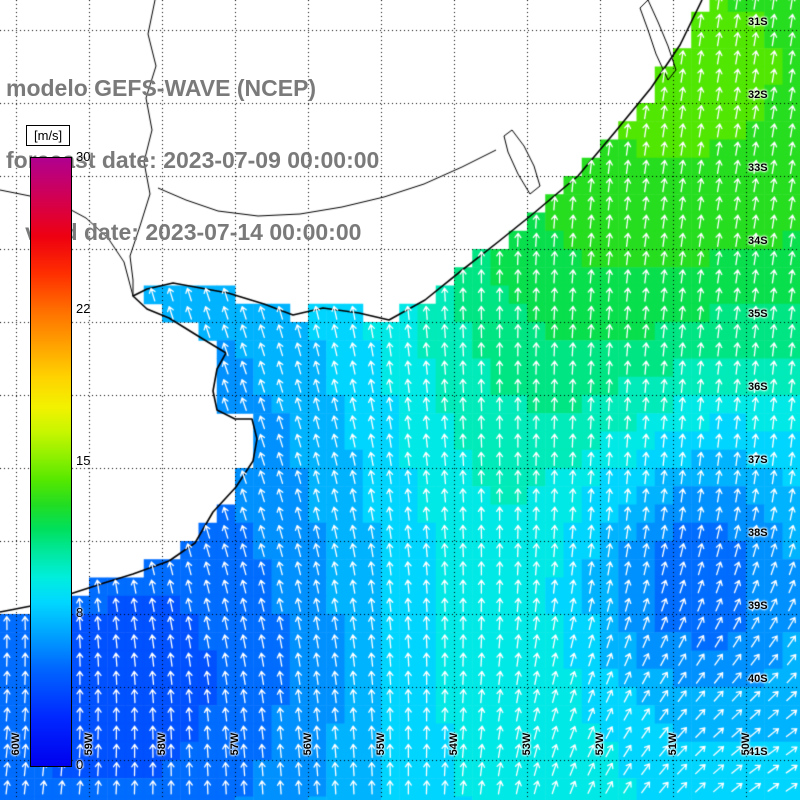 The image size is (800, 800). What do you see at coordinates (83, 460) in the screenshot?
I see `colorbar-tick: 15` at bounding box center [83, 460].